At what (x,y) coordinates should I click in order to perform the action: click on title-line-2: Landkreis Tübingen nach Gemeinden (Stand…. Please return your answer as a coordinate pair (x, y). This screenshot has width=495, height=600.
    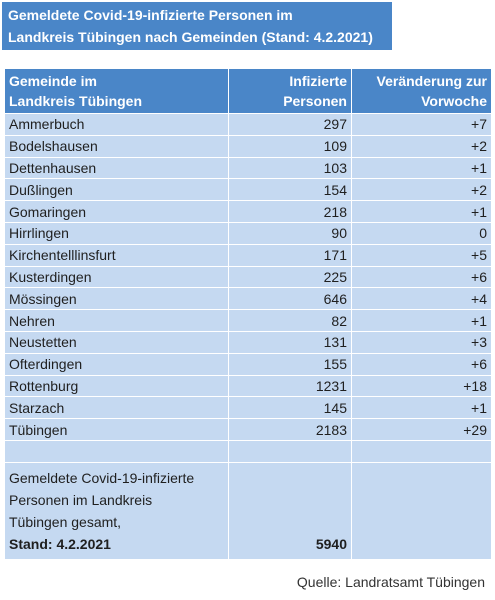
    Looking at the image, I should click on (190, 37).